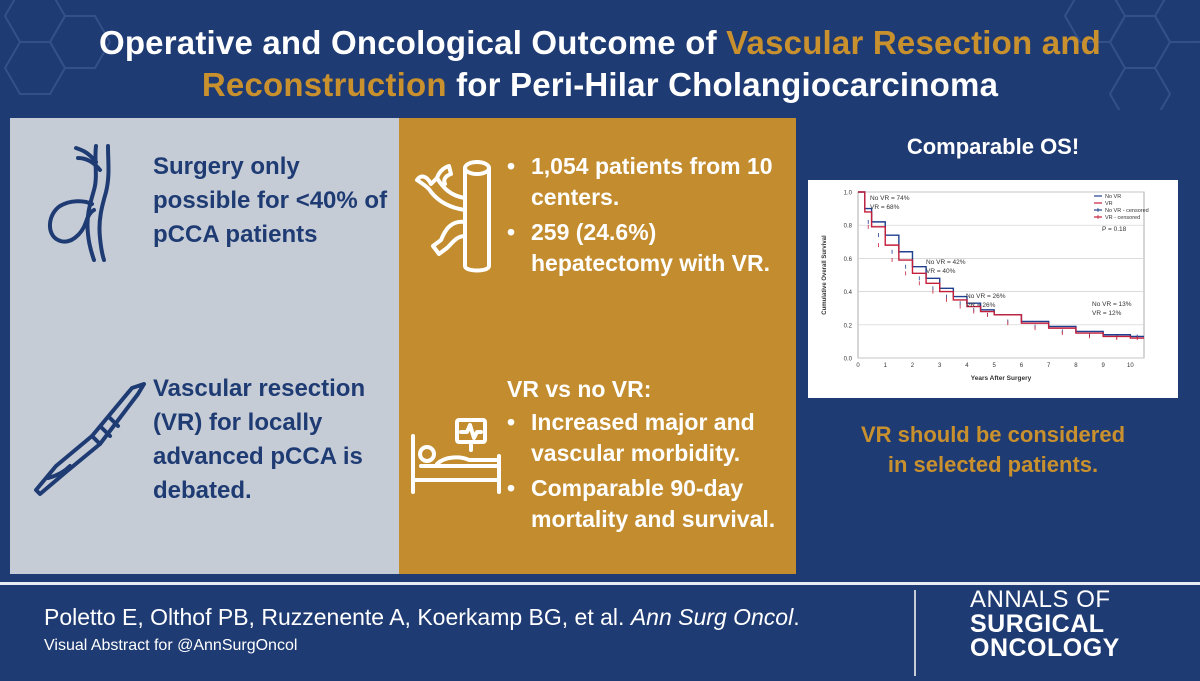  I want to click on list-item: 1,054 patients from 10 centers., so click(649, 182).